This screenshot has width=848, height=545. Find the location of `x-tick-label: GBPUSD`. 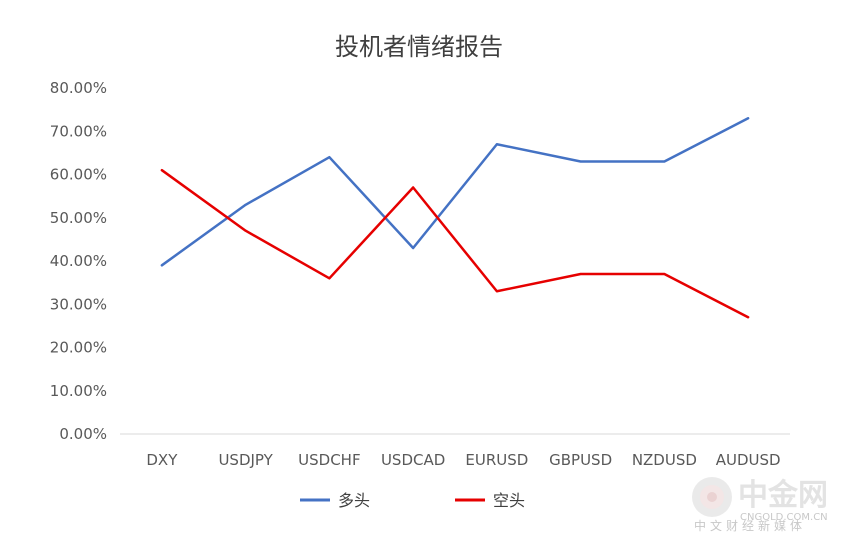

x-tick-label: GBPUSD is located at coordinates (580, 460).